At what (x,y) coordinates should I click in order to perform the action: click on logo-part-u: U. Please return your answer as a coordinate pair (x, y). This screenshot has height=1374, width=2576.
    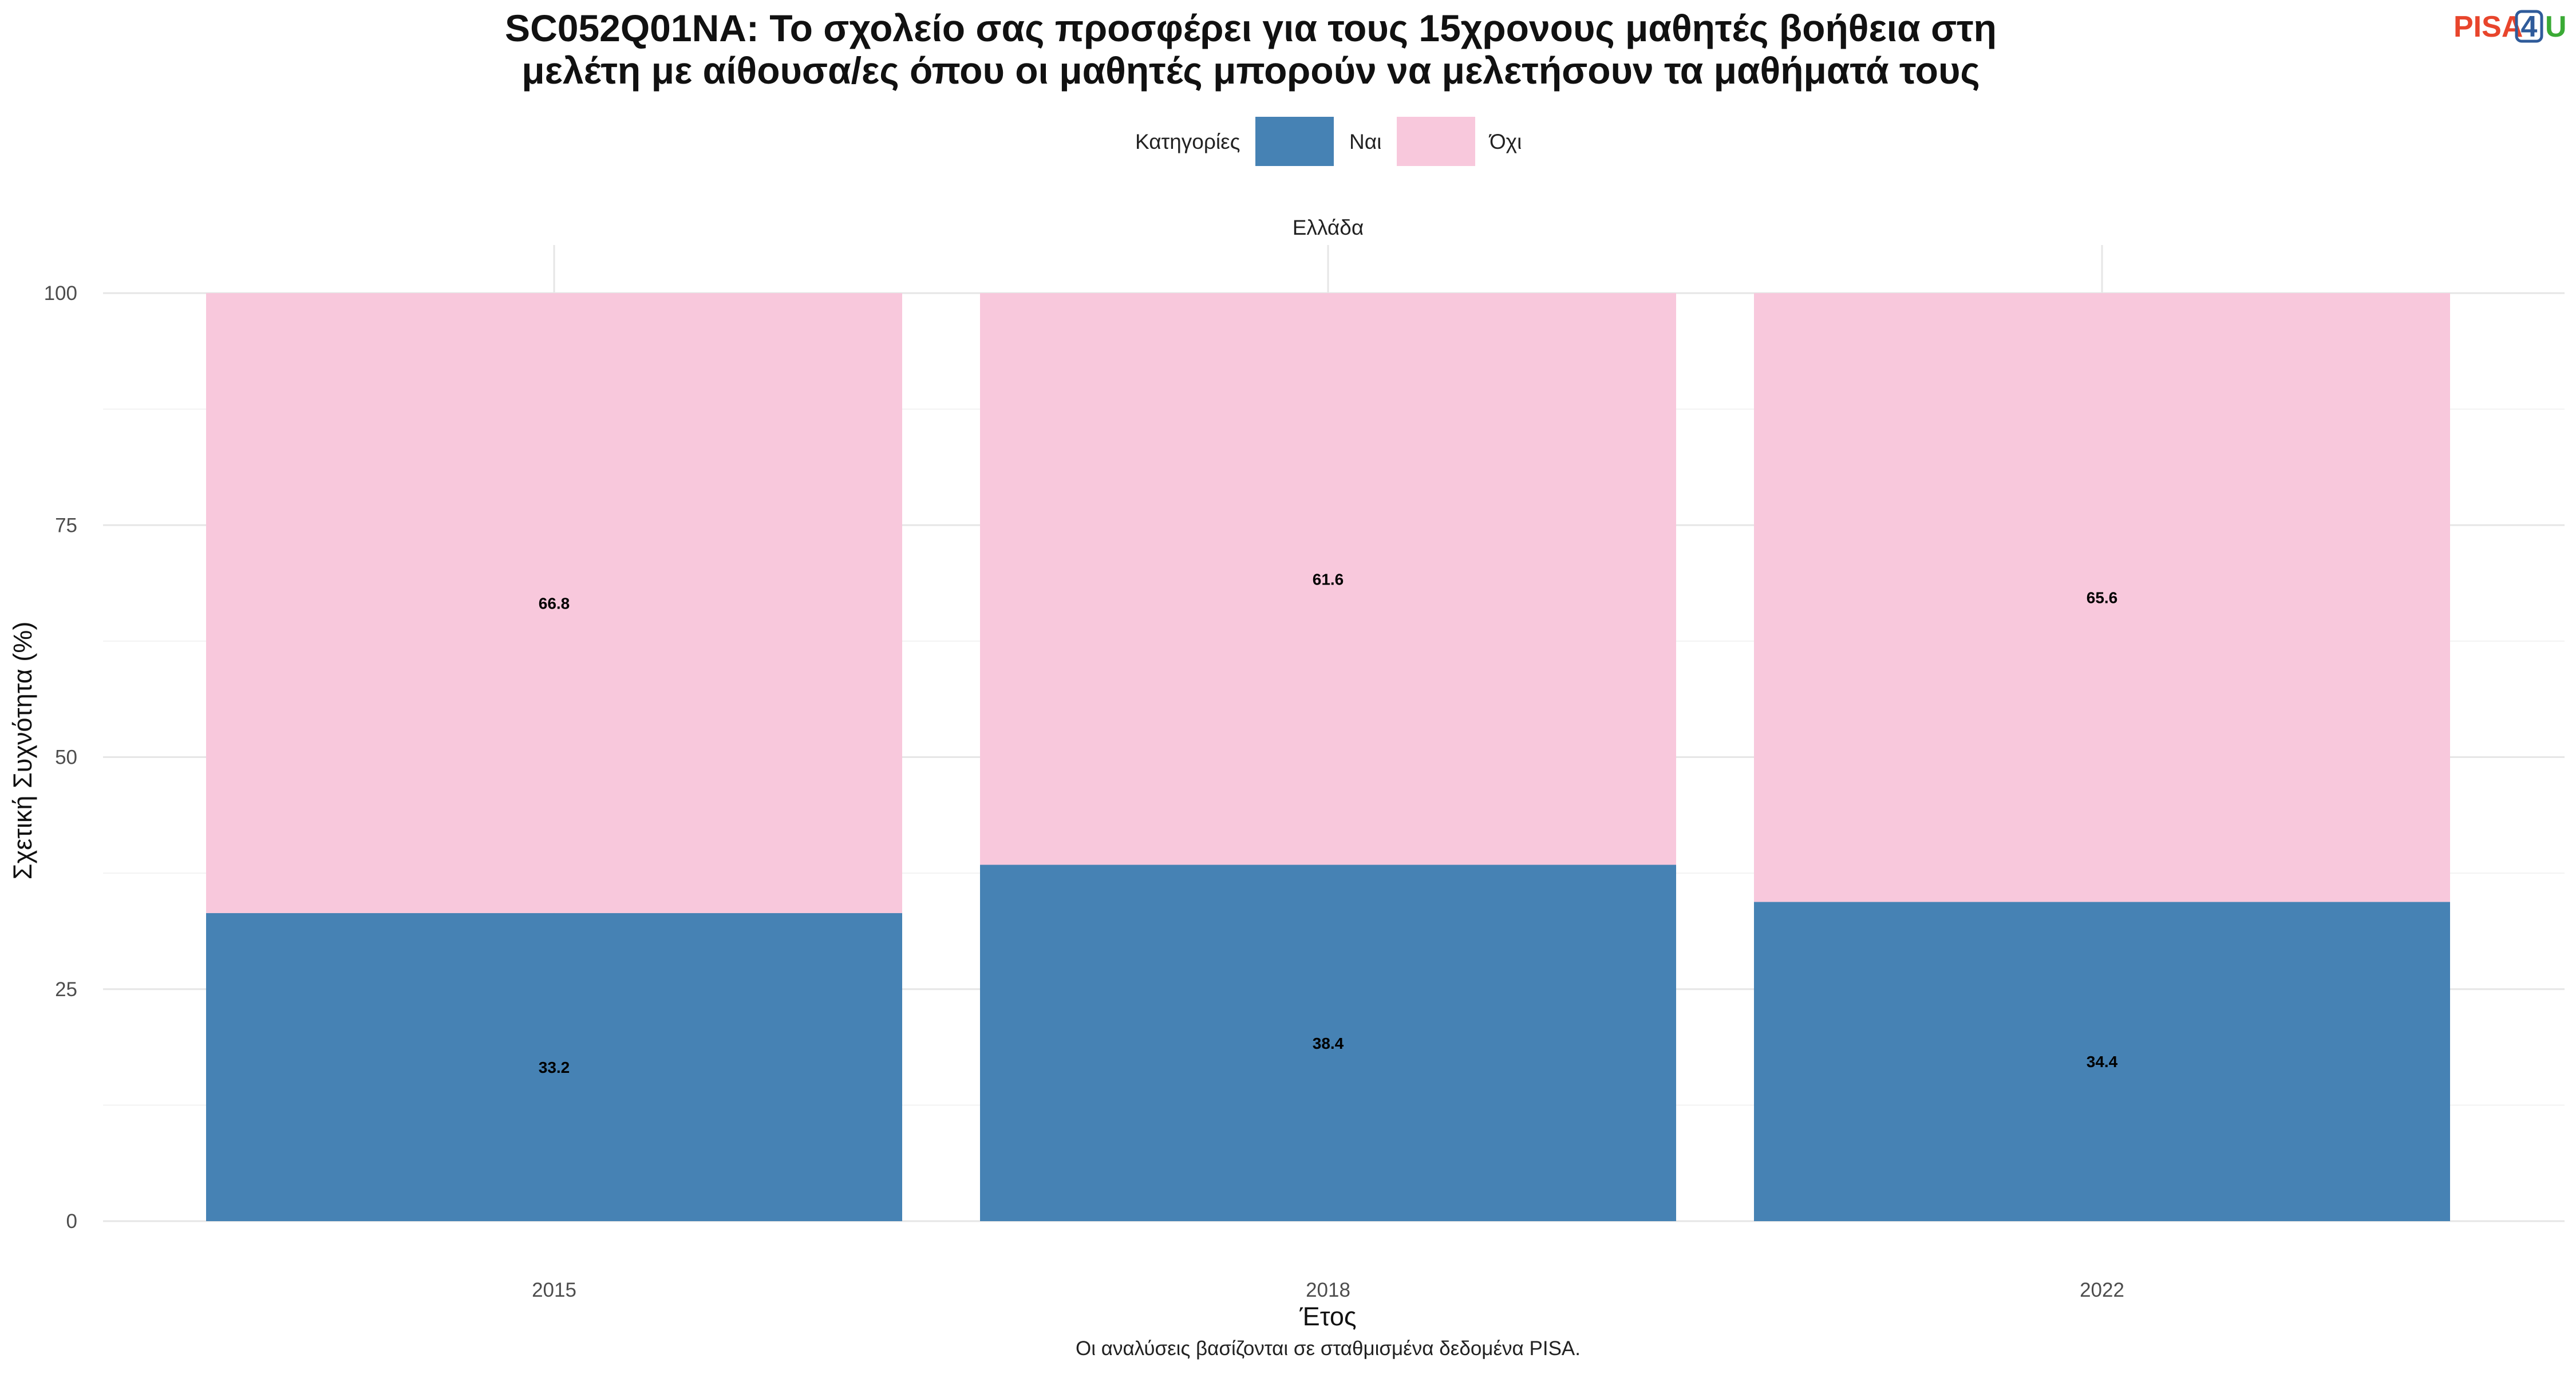
    Looking at the image, I should click on (2556, 27).